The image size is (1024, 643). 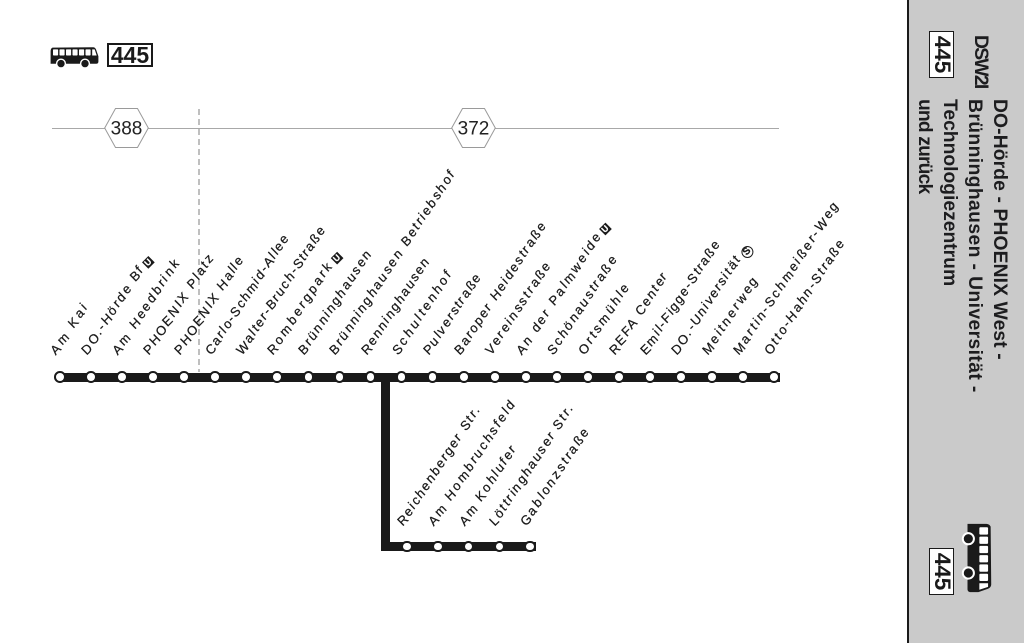 I want to click on svg-text: 388, so click(x=126, y=129).